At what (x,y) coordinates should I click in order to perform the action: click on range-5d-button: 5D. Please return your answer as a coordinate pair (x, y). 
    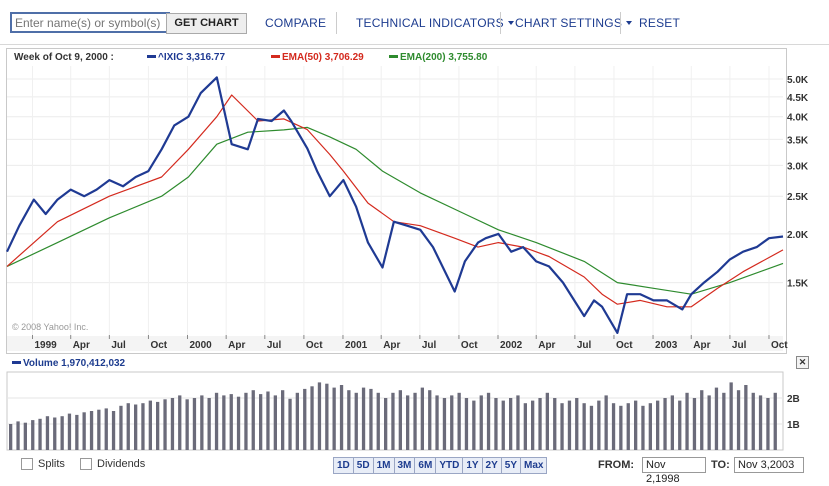
    Looking at the image, I should click on (364, 465).